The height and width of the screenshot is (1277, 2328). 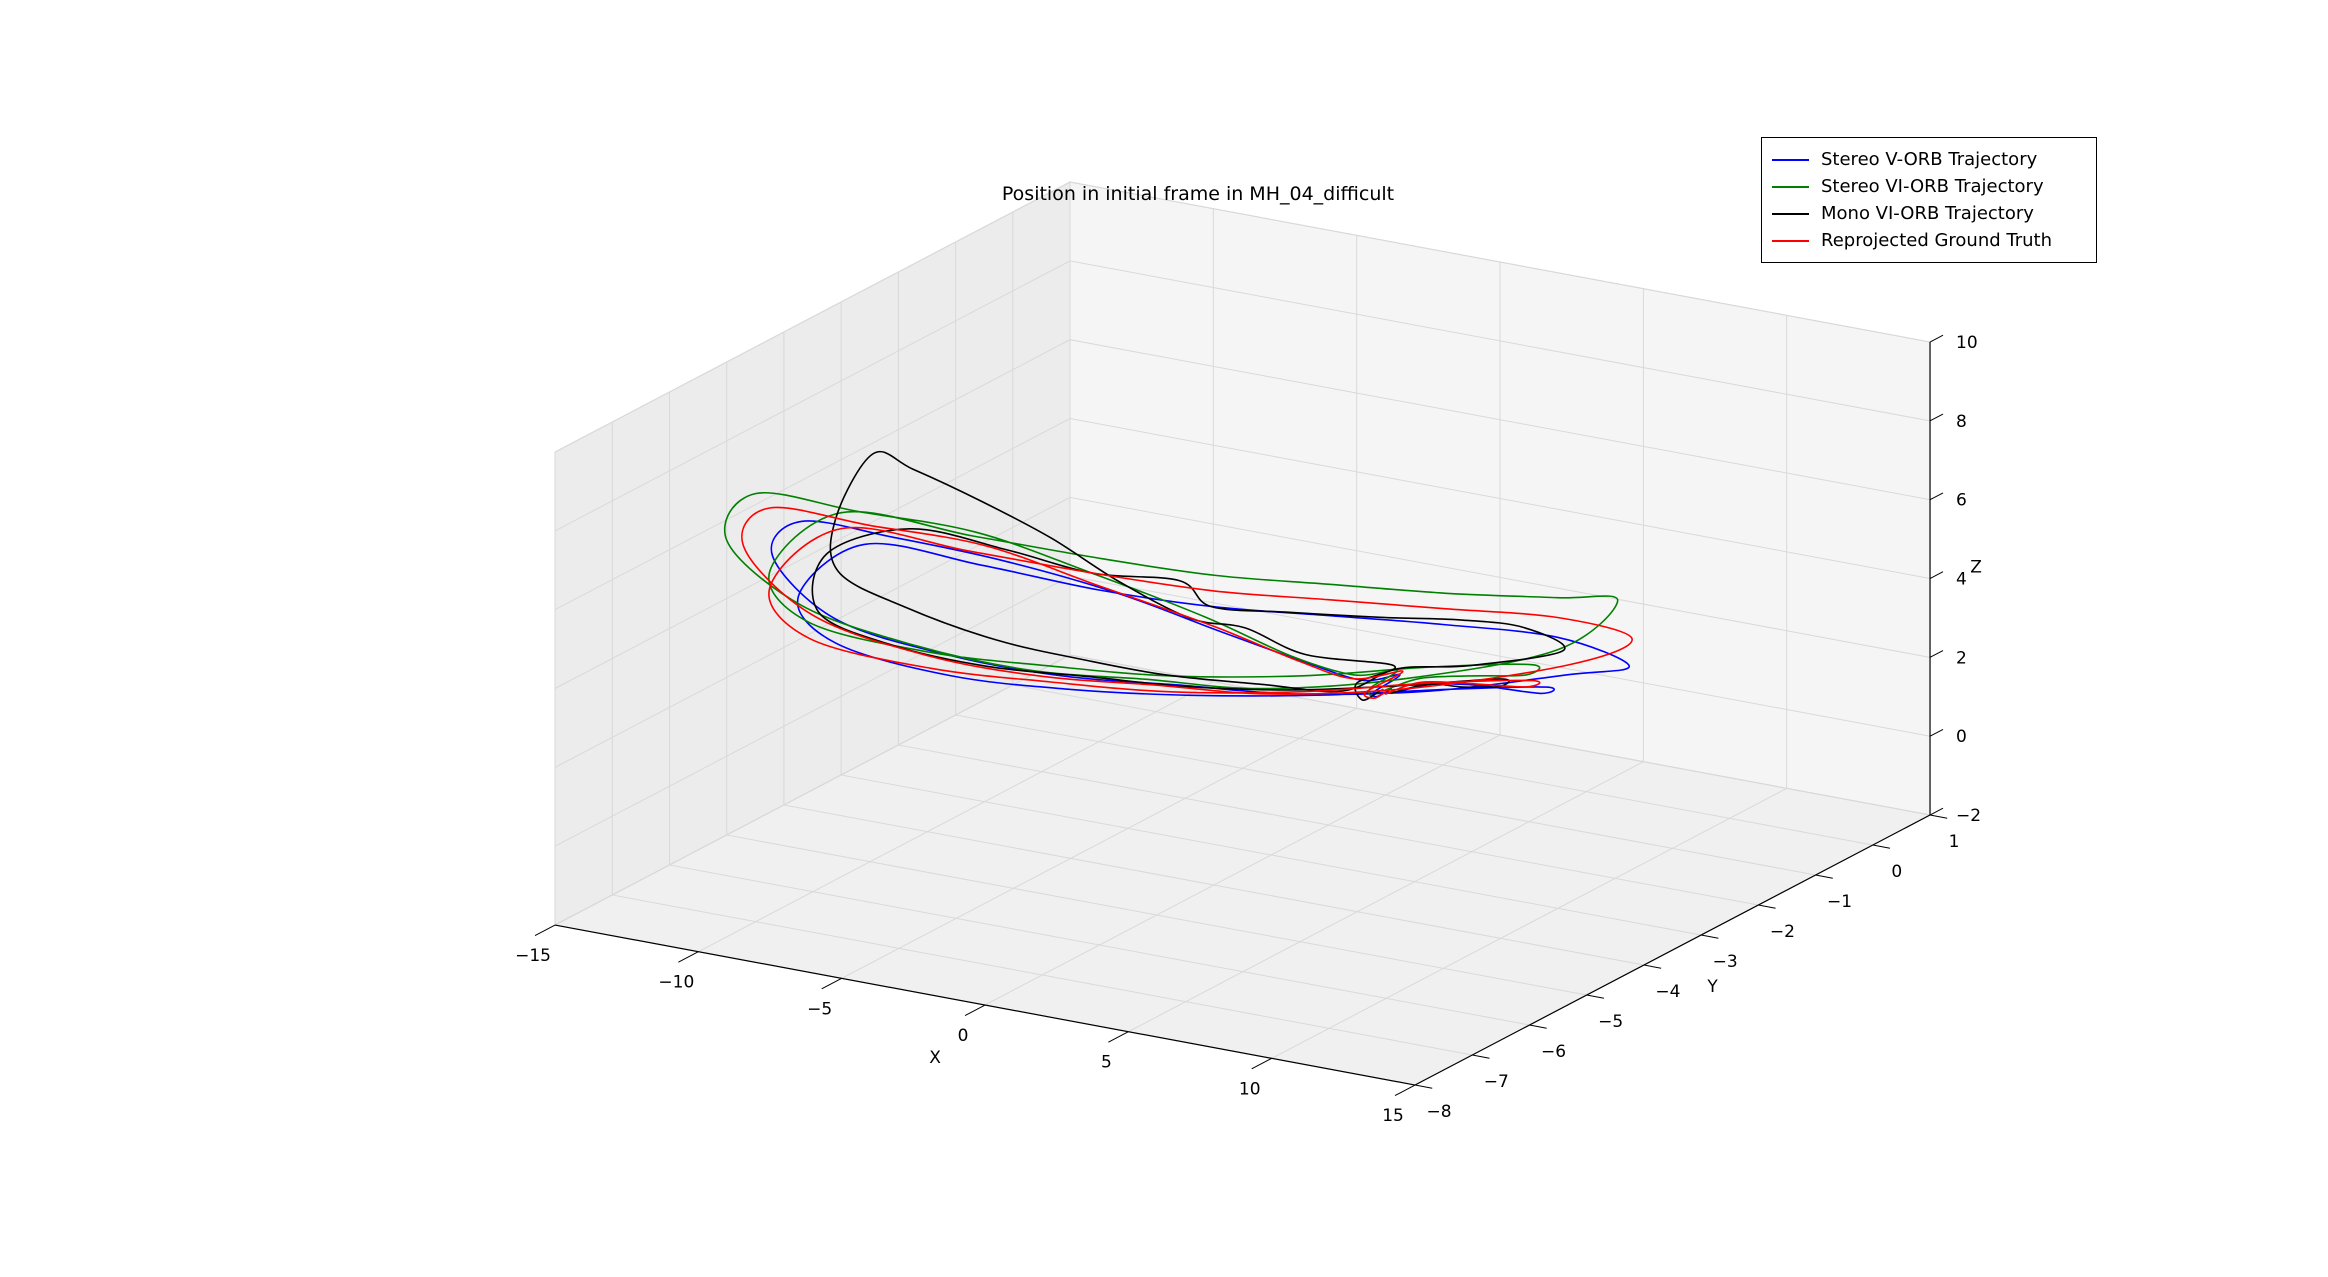 I want to click on legend-label: Stereo V-ORB Trajectory, so click(x=1929, y=159).